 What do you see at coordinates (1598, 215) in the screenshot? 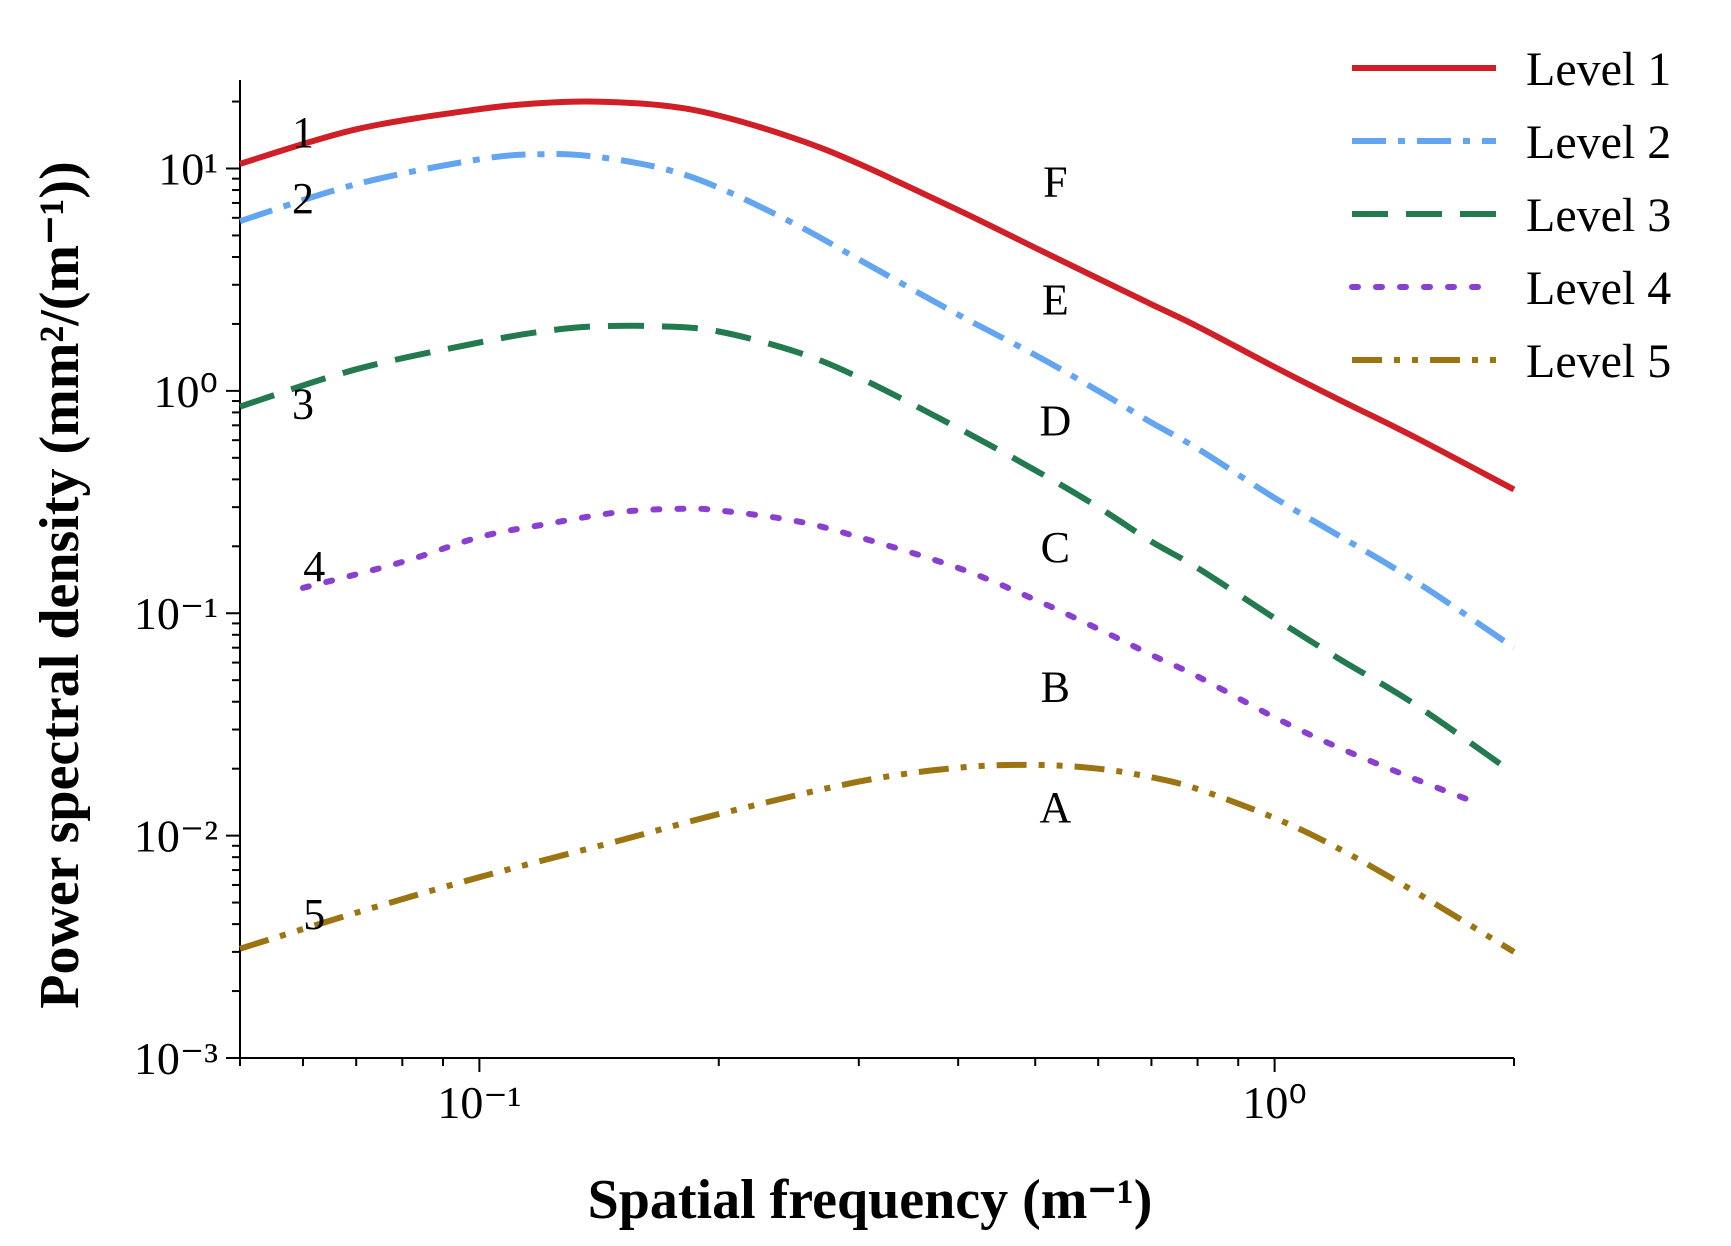
I see `legend-label: Level 3` at bounding box center [1598, 215].